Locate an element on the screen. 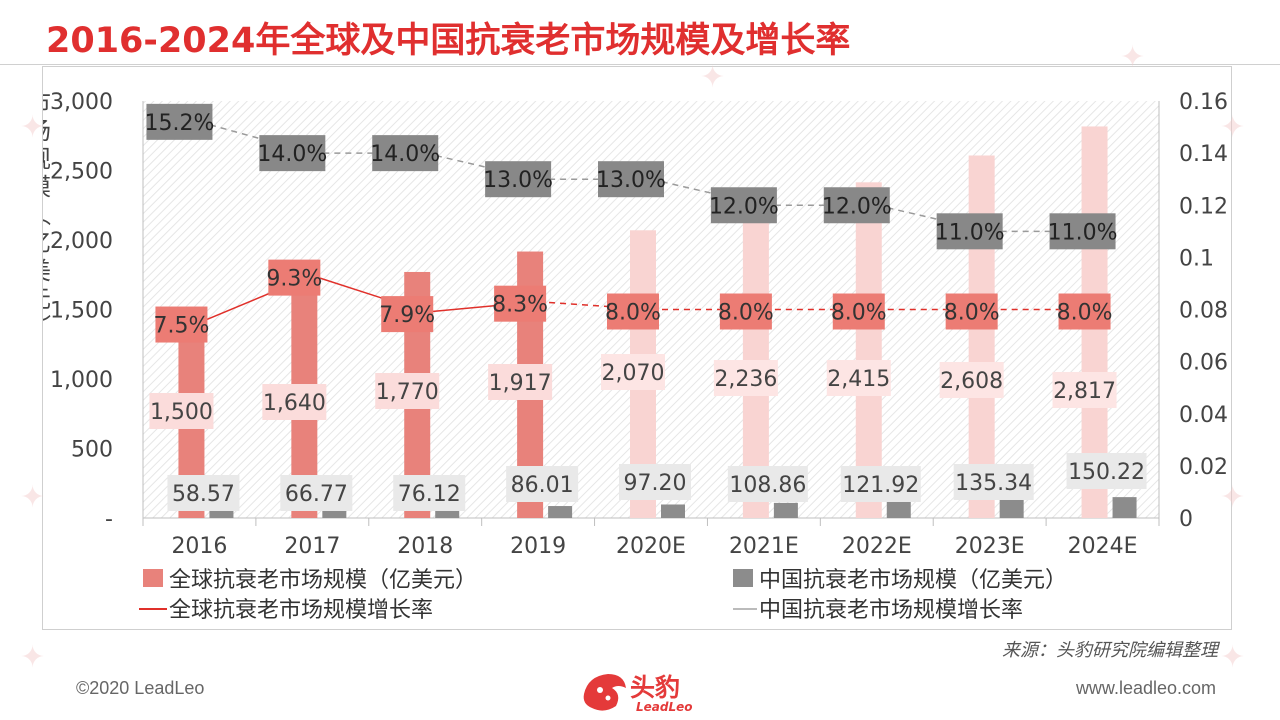 The image size is (1280, 720). left-axis-title-char: 场 is located at coordinates (47, 131).